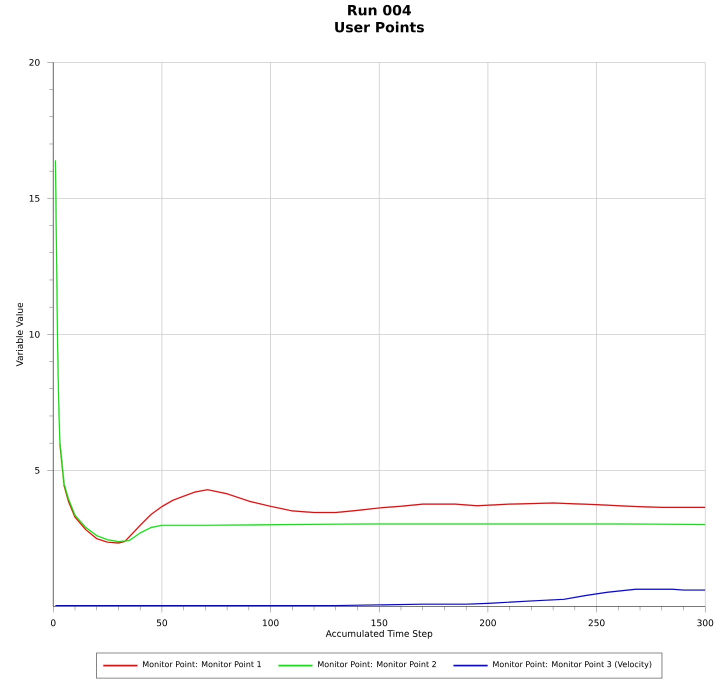 The image size is (725, 688). Describe the element at coordinates (162, 622) in the screenshot. I see `x-tick-label: 50` at that location.